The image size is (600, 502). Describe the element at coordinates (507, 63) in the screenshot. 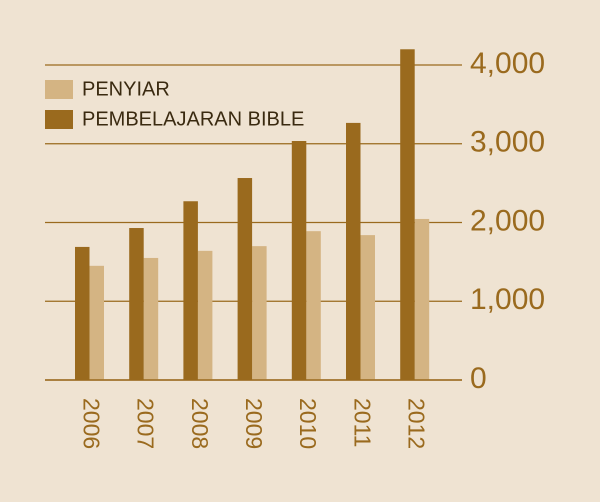

I see `y-tick-label: 4,000` at that location.